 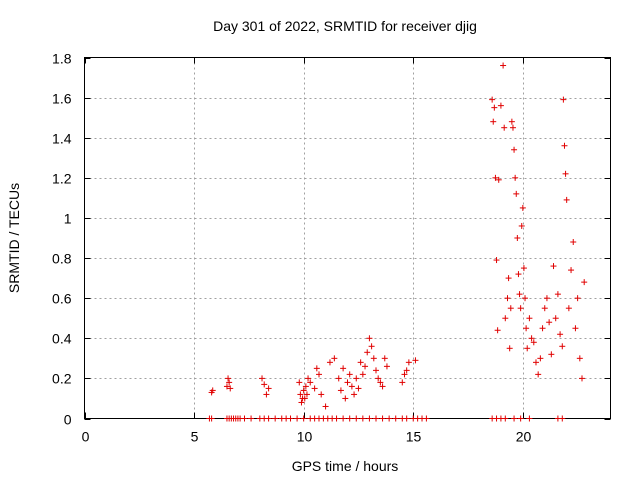 What do you see at coordinates (62, 139) in the screenshot?
I see `y-tick-label: 1.4` at bounding box center [62, 139].